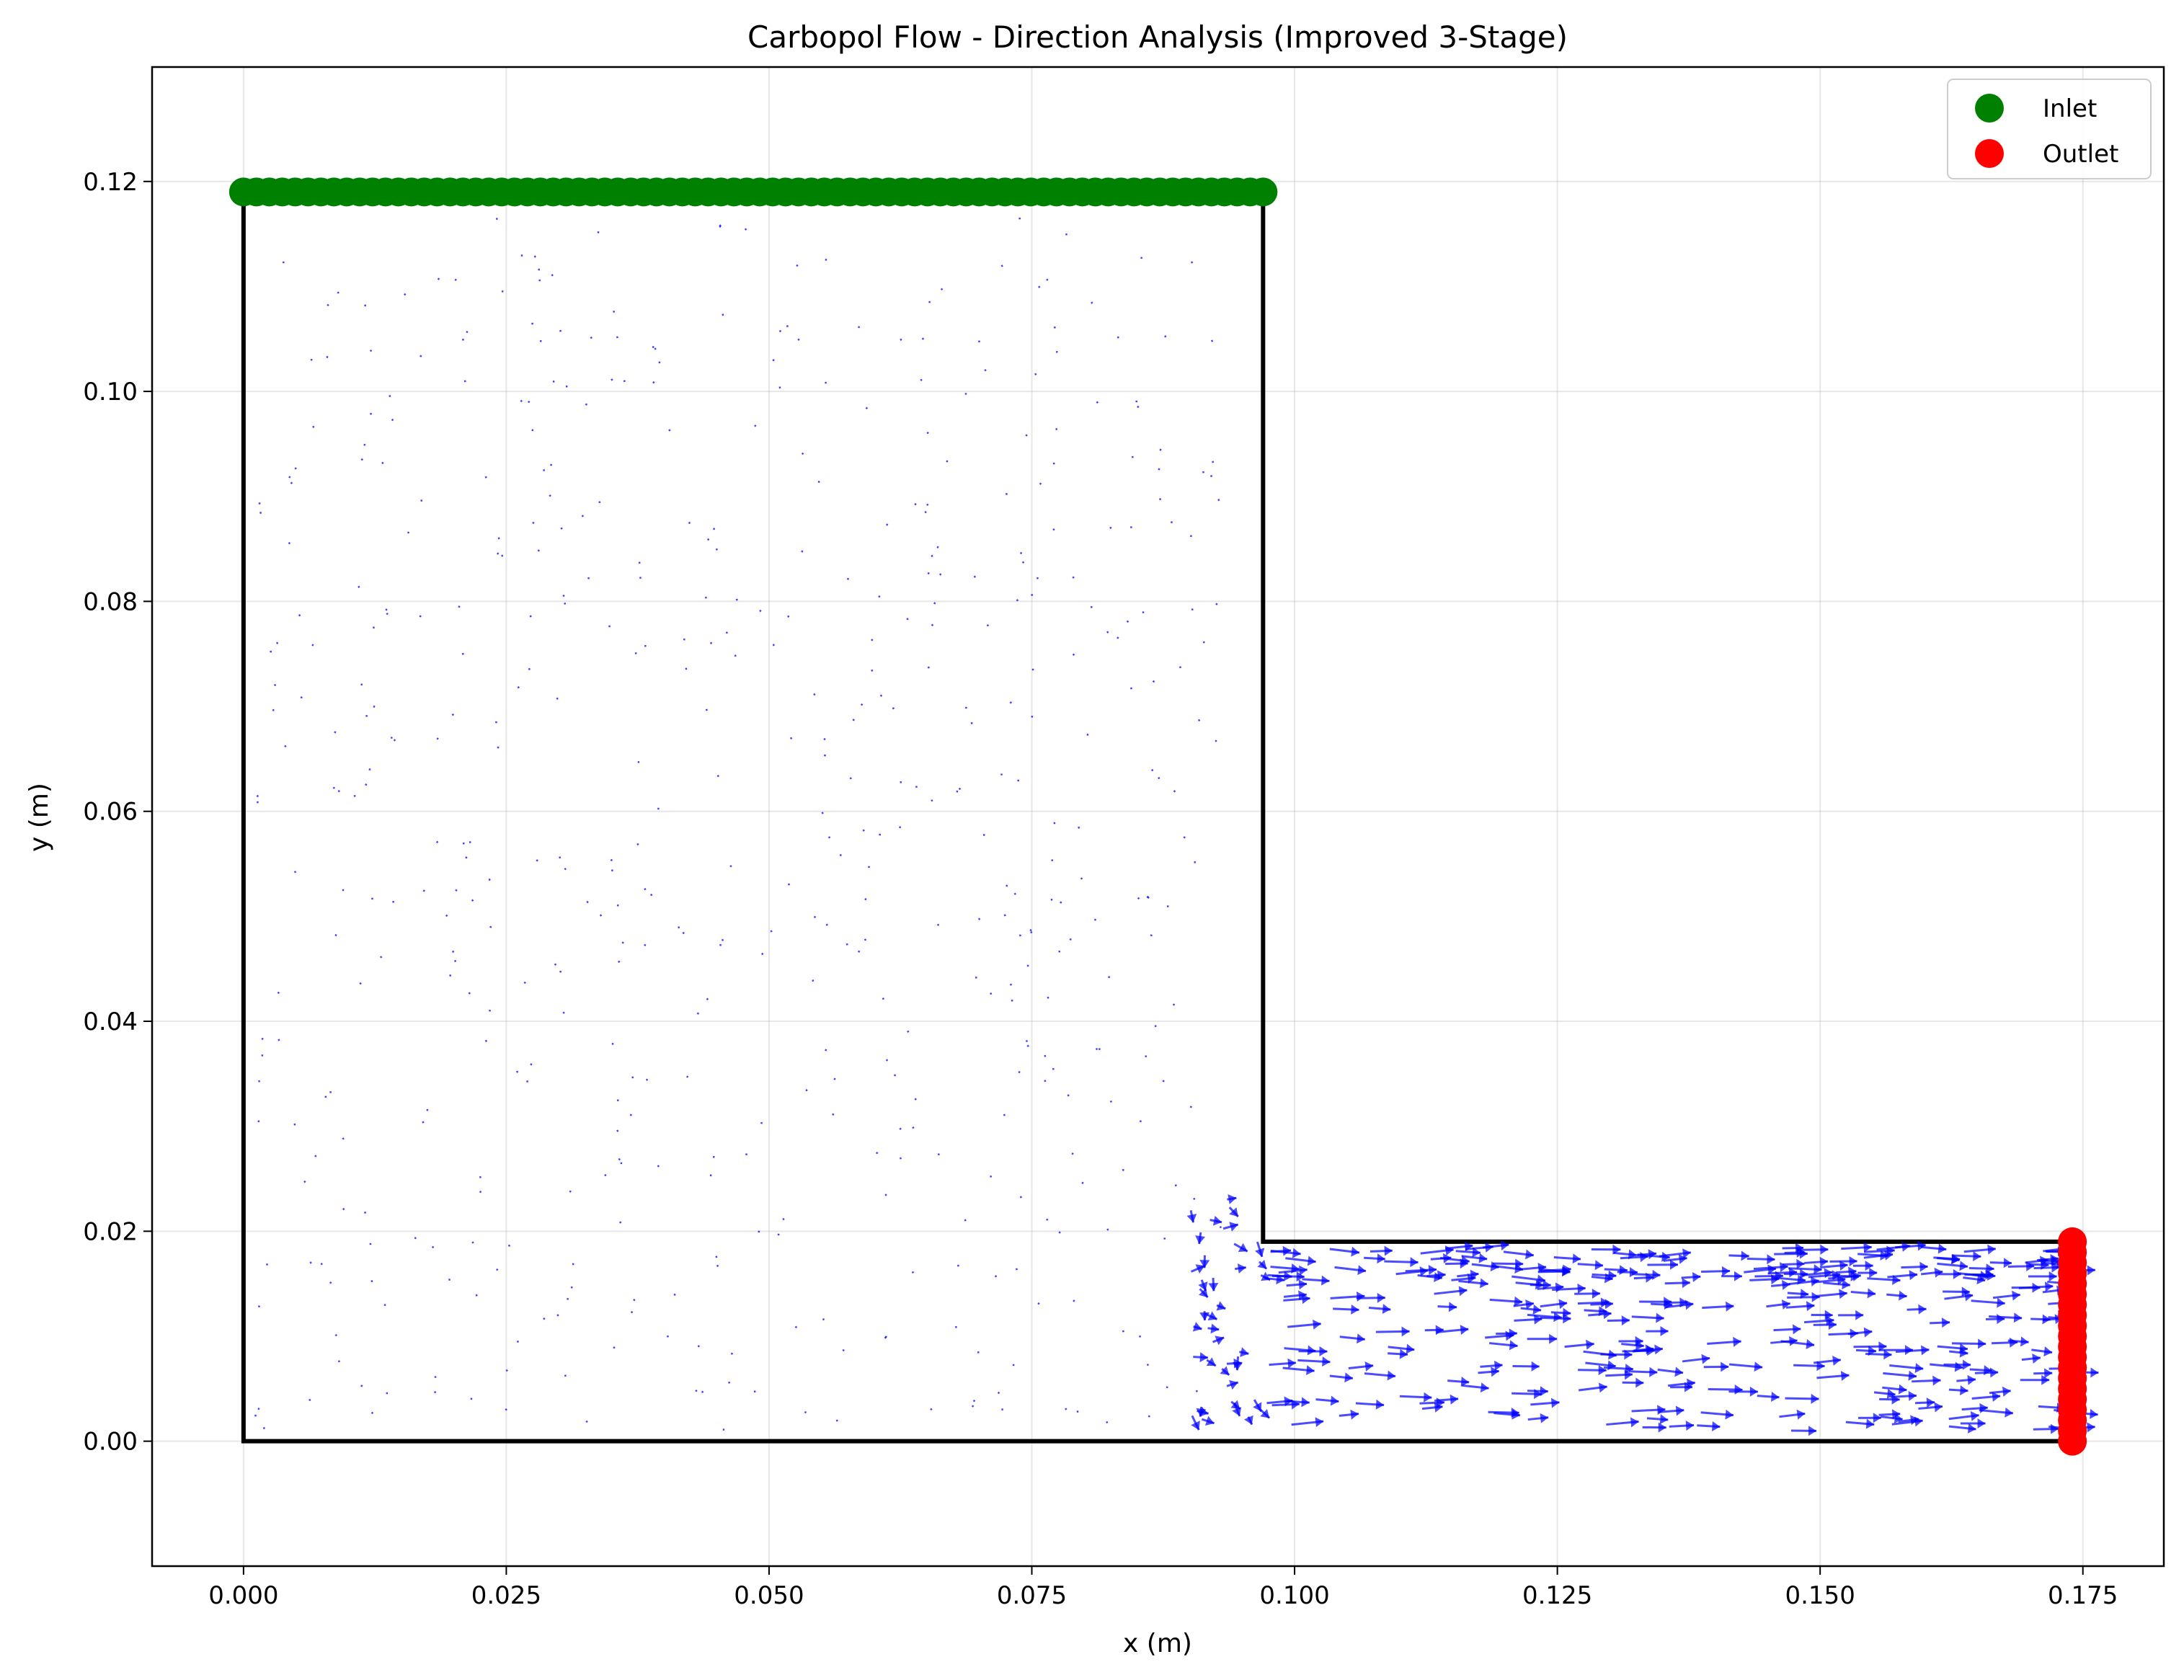 The width and height of the screenshot is (2184, 1680). Describe the element at coordinates (1032, 1595) in the screenshot. I see `x-tick-label: 0.075` at that location.